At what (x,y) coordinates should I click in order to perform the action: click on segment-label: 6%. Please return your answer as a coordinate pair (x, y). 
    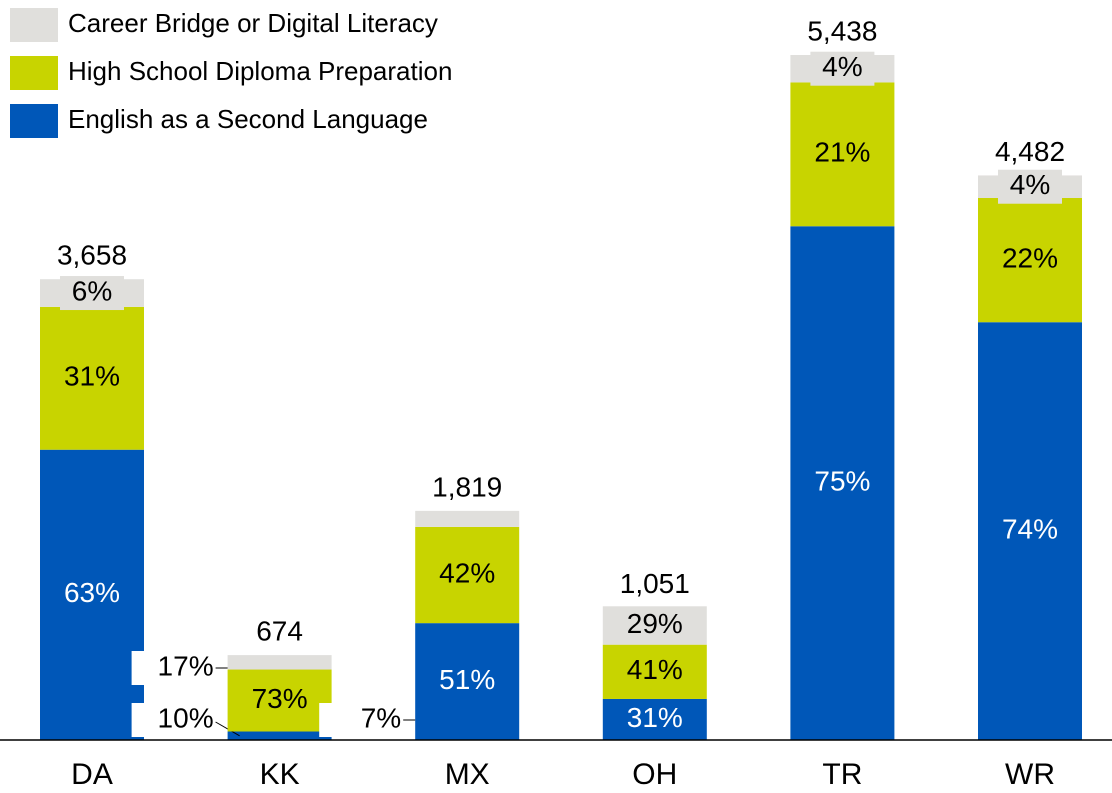
    Looking at the image, I should click on (92, 290).